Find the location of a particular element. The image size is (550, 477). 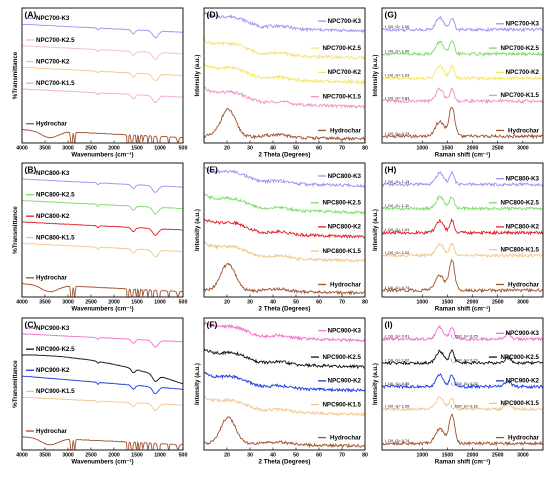

x-tick-label: 3500 is located at coordinates (45, 303).